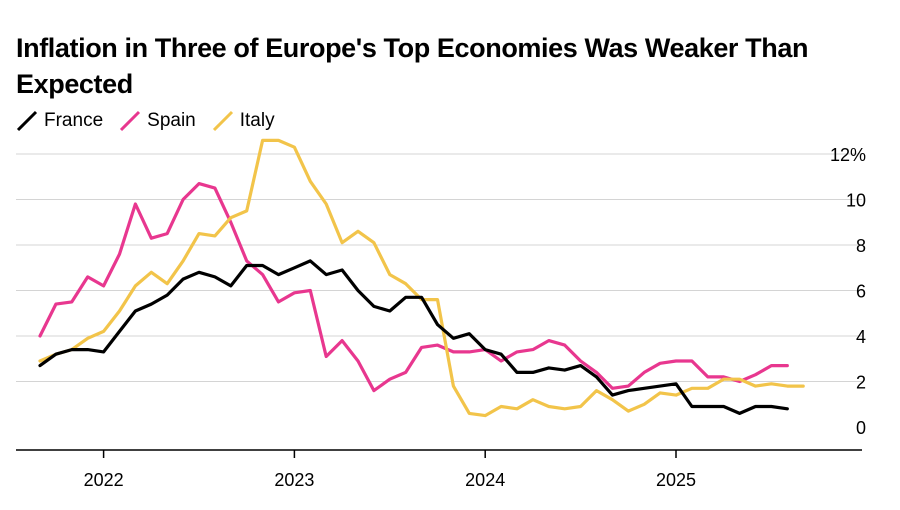 This screenshot has height=510, width=900. I want to click on legend-item-italy: Italy, so click(243, 121).